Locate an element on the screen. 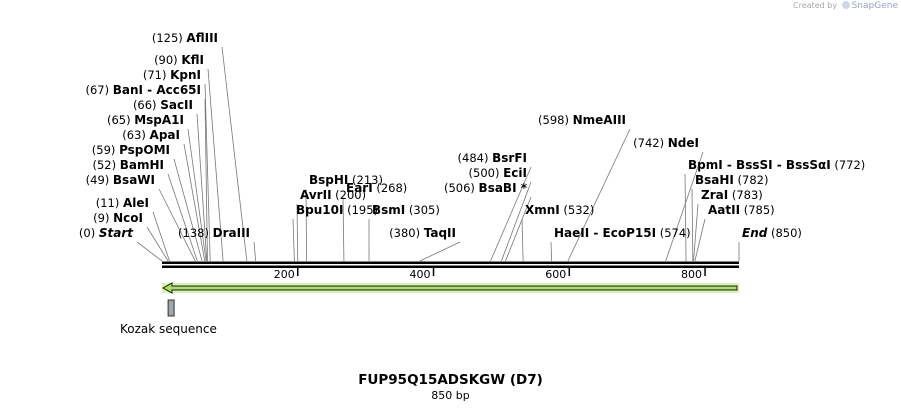  site-position: (742) is located at coordinates (650, 143).